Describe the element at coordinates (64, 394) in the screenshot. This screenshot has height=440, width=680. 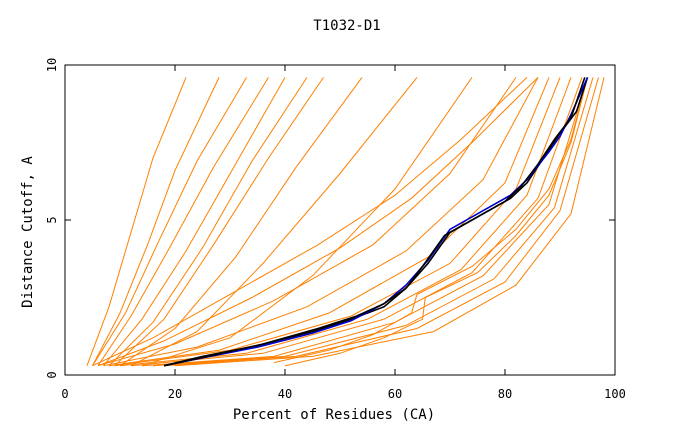
I see `x-tick-label: 0` at that location.